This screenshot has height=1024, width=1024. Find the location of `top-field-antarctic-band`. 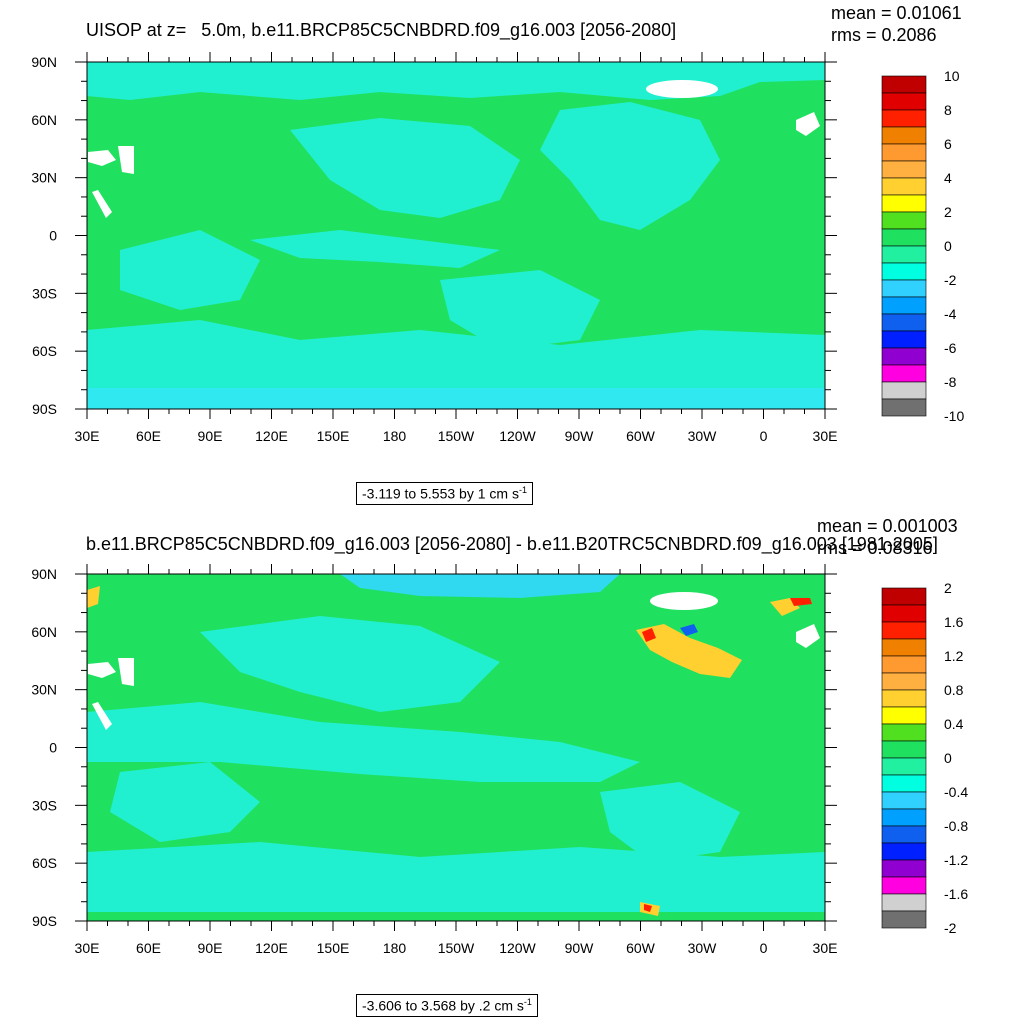

top-field-antarctic-band is located at coordinates (456, 398).